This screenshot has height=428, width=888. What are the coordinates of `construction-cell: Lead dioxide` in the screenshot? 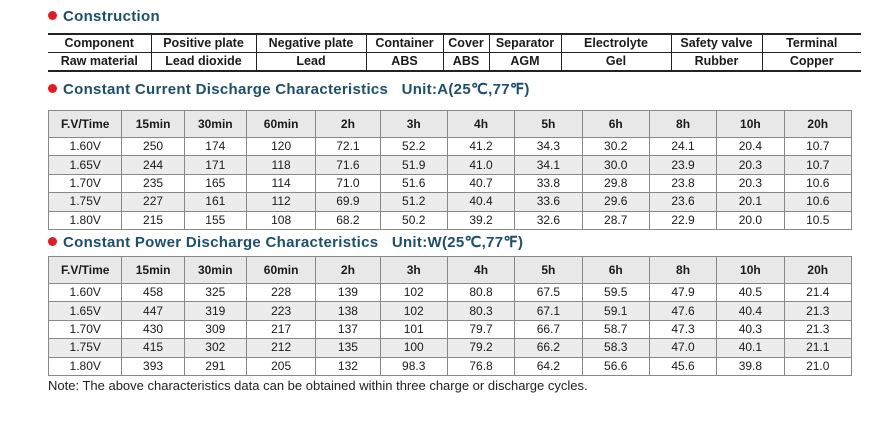 It's located at (203, 62).